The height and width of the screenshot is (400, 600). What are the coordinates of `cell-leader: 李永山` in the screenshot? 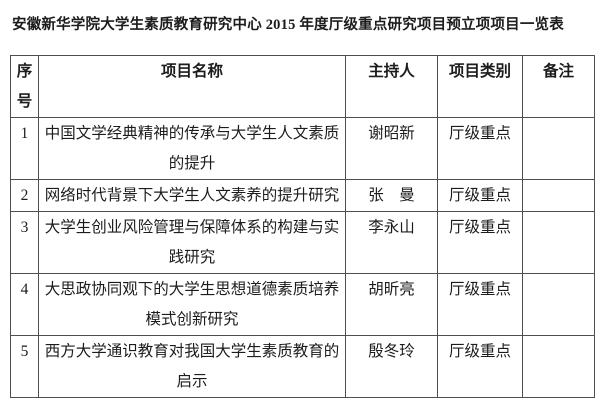 It's located at (391, 242).